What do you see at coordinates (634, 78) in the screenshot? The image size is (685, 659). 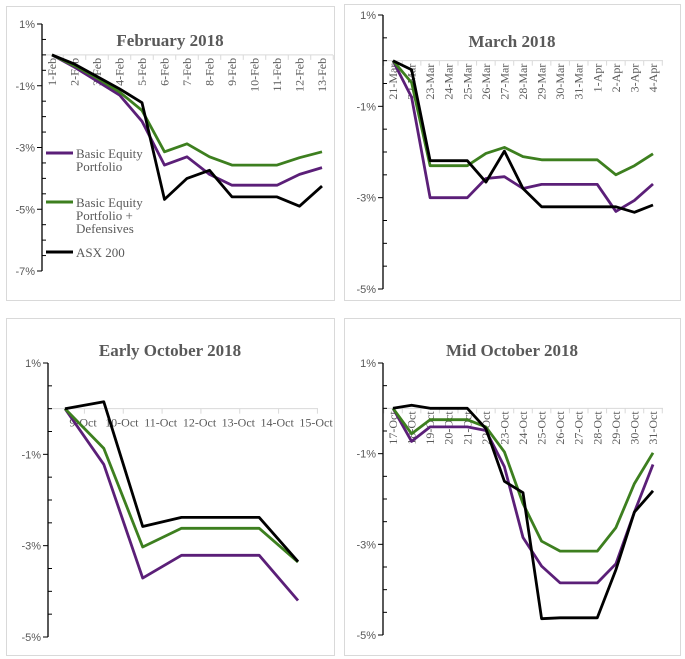 I see `x-tick-label: 3-Apr` at bounding box center [634, 78].